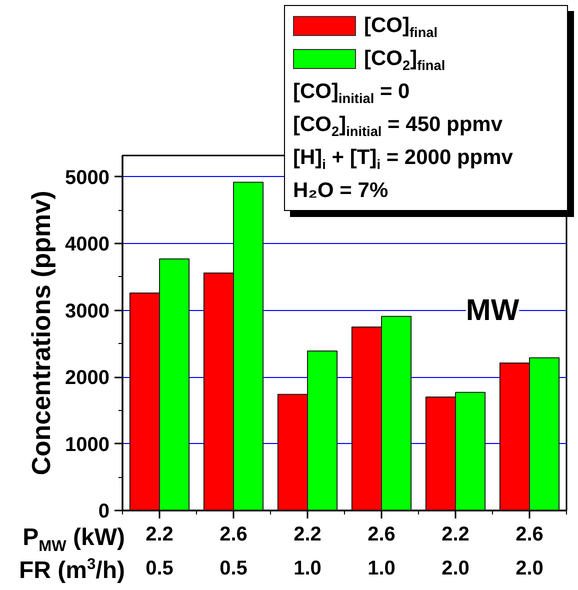 The width and height of the screenshot is (578, 590). What do you see at coordinates (87, 445) in the screenshot?
I see `y-tick-label: 1000` at bounding box center [87, 445].